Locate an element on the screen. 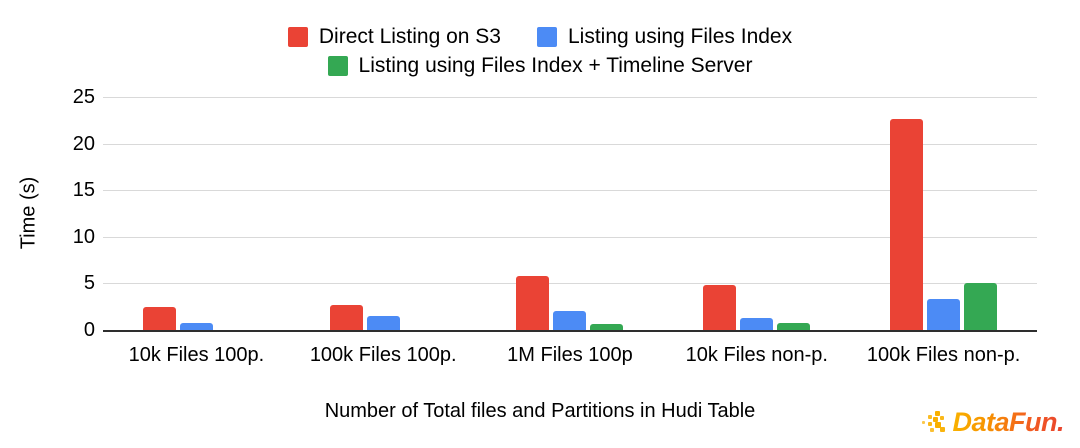  y-tick-label: 15 is located at coordinates (83, 190).